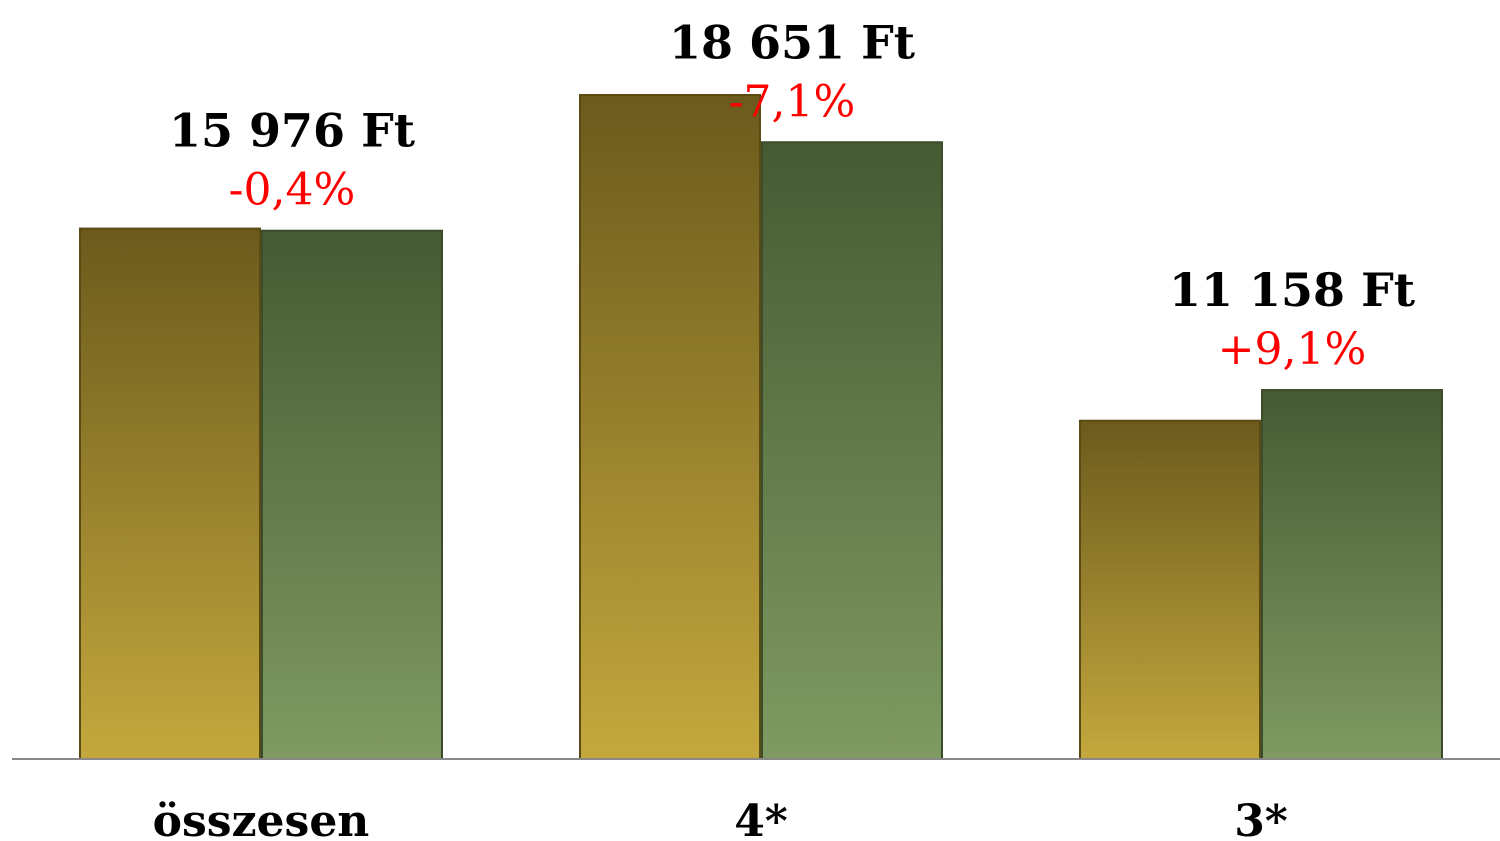 Image resolution: width=1500 pixels, height=841 pixels. I want to click on value-label: 18 651 Ft, so click(792, 42).